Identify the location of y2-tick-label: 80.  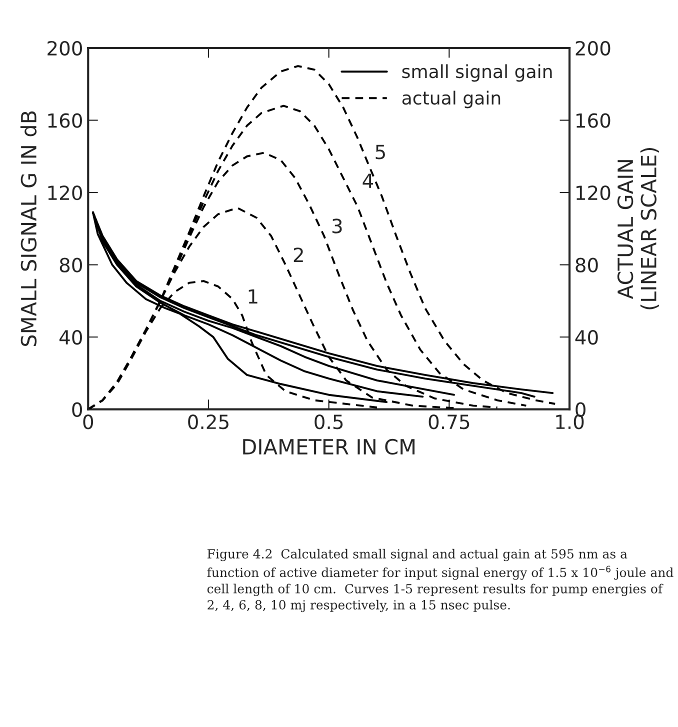
(587, 265).